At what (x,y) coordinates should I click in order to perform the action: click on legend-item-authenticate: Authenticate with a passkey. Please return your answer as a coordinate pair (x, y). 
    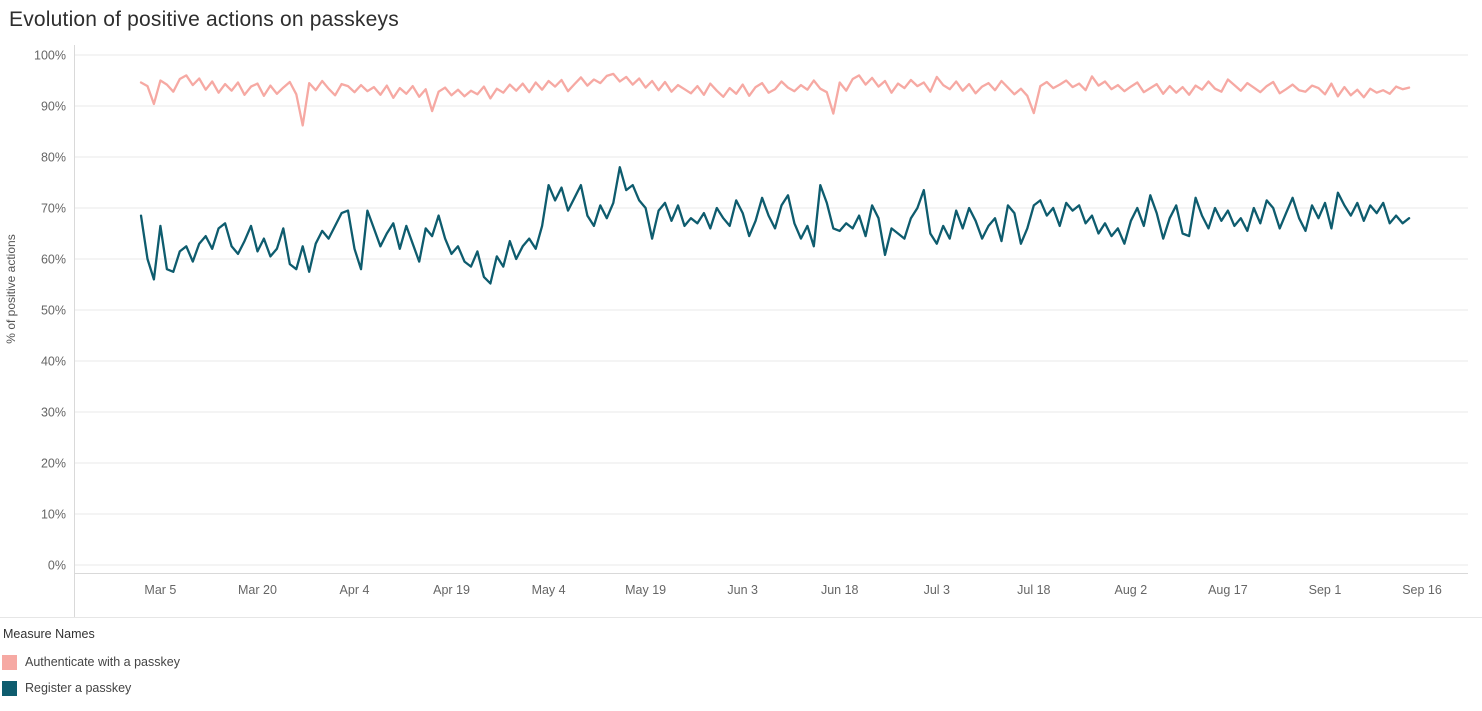
    Looking at the image, I should click on (742, 662).